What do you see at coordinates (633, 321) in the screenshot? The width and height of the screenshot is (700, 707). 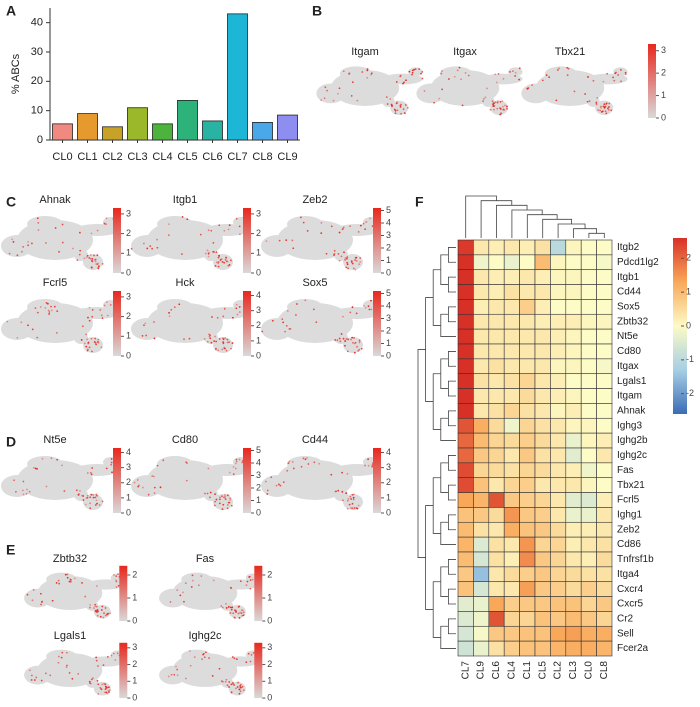 I see `row-label: Zbtb32` at bounding box center [633, 321].